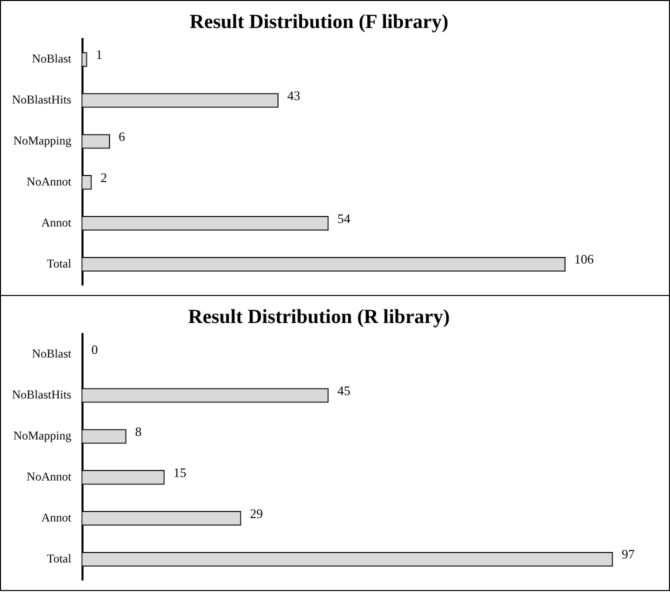  What do you see at coordinates (122, 136) in the screenshot?
I see `data-label: 6` at bounding box center [122, 136].